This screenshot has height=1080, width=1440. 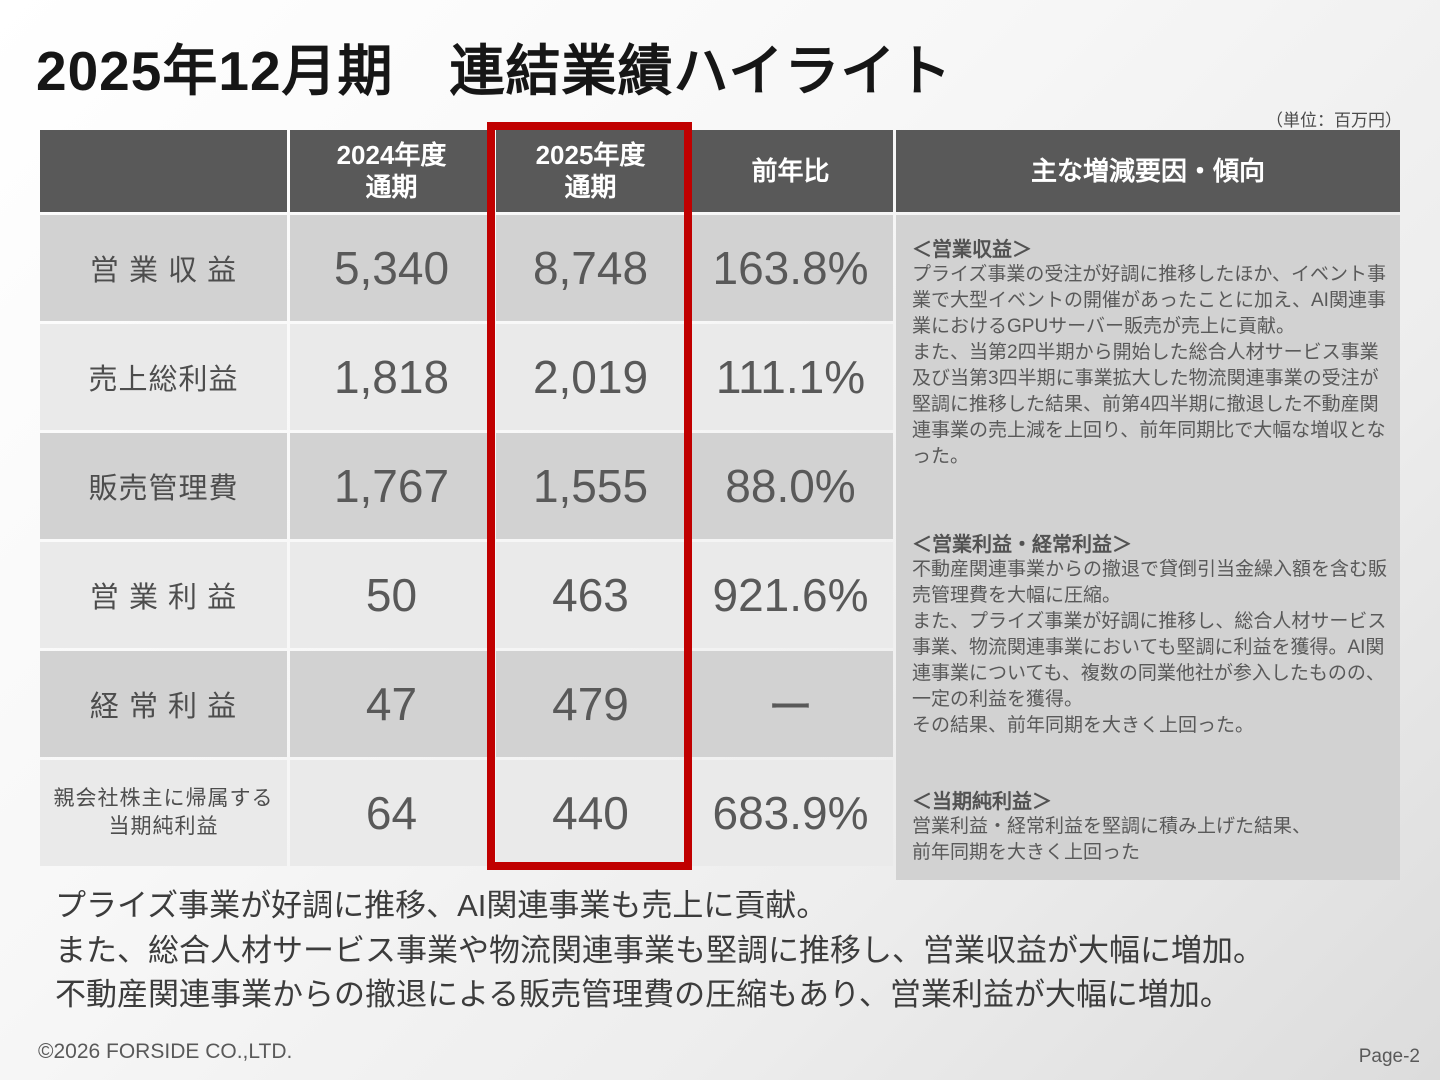 What do you see at coordinates (790, 268) in the screenshot?
I see `value-operating-revenue-yoy: 163.8%` at bounding box center [790, 268].